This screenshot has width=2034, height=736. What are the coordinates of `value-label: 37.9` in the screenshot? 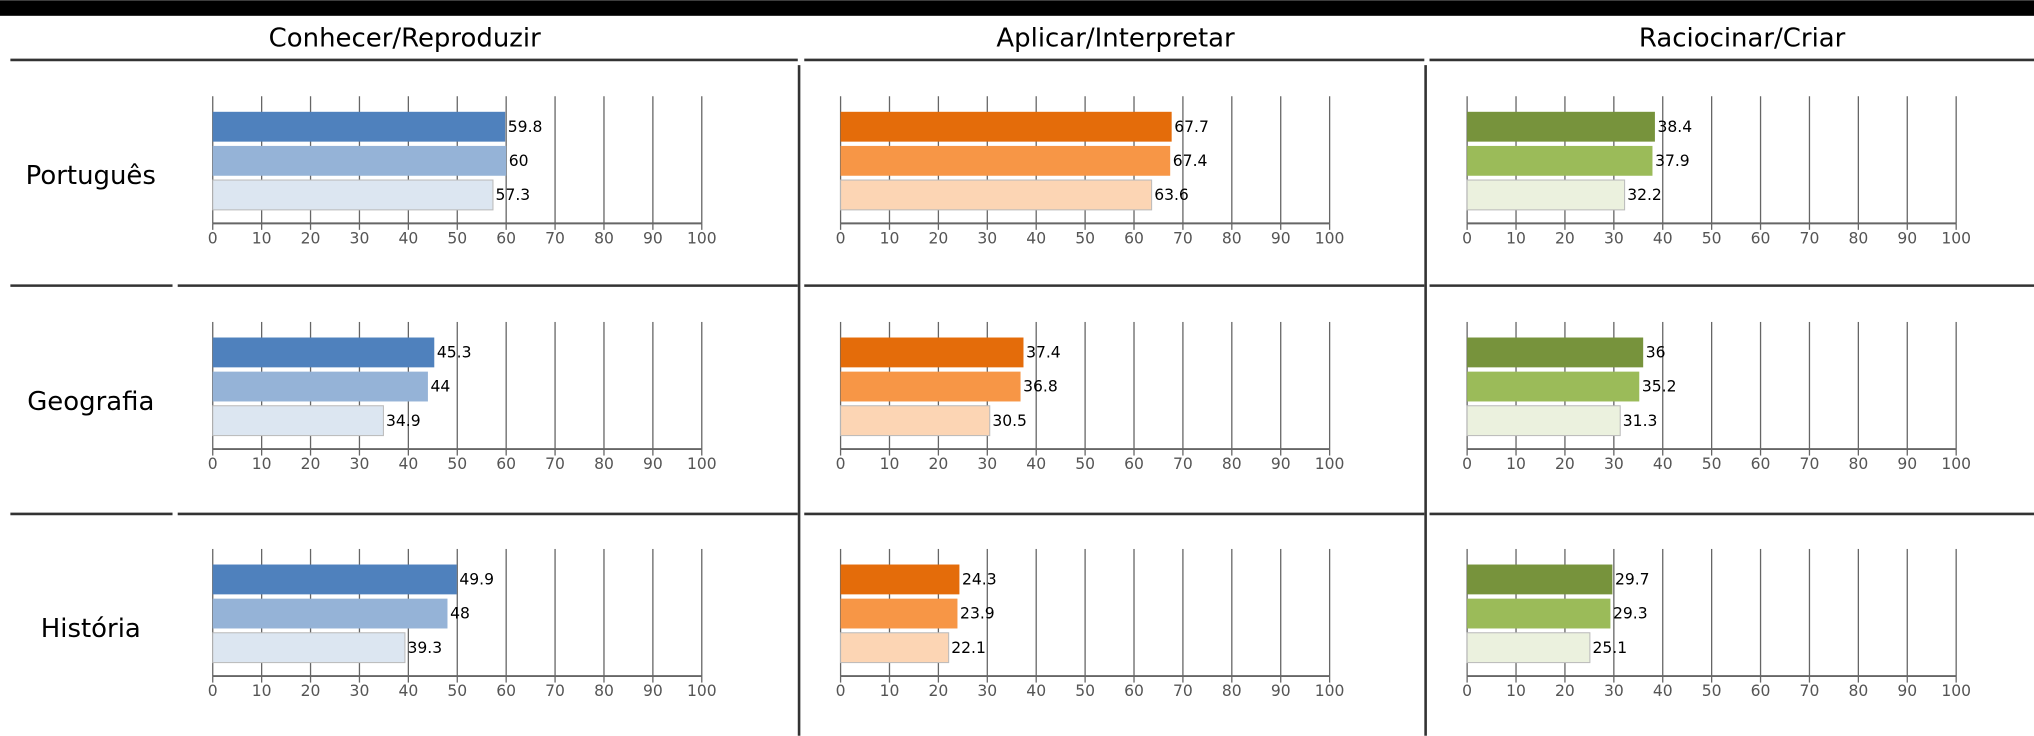 It's located at (1672, 161).